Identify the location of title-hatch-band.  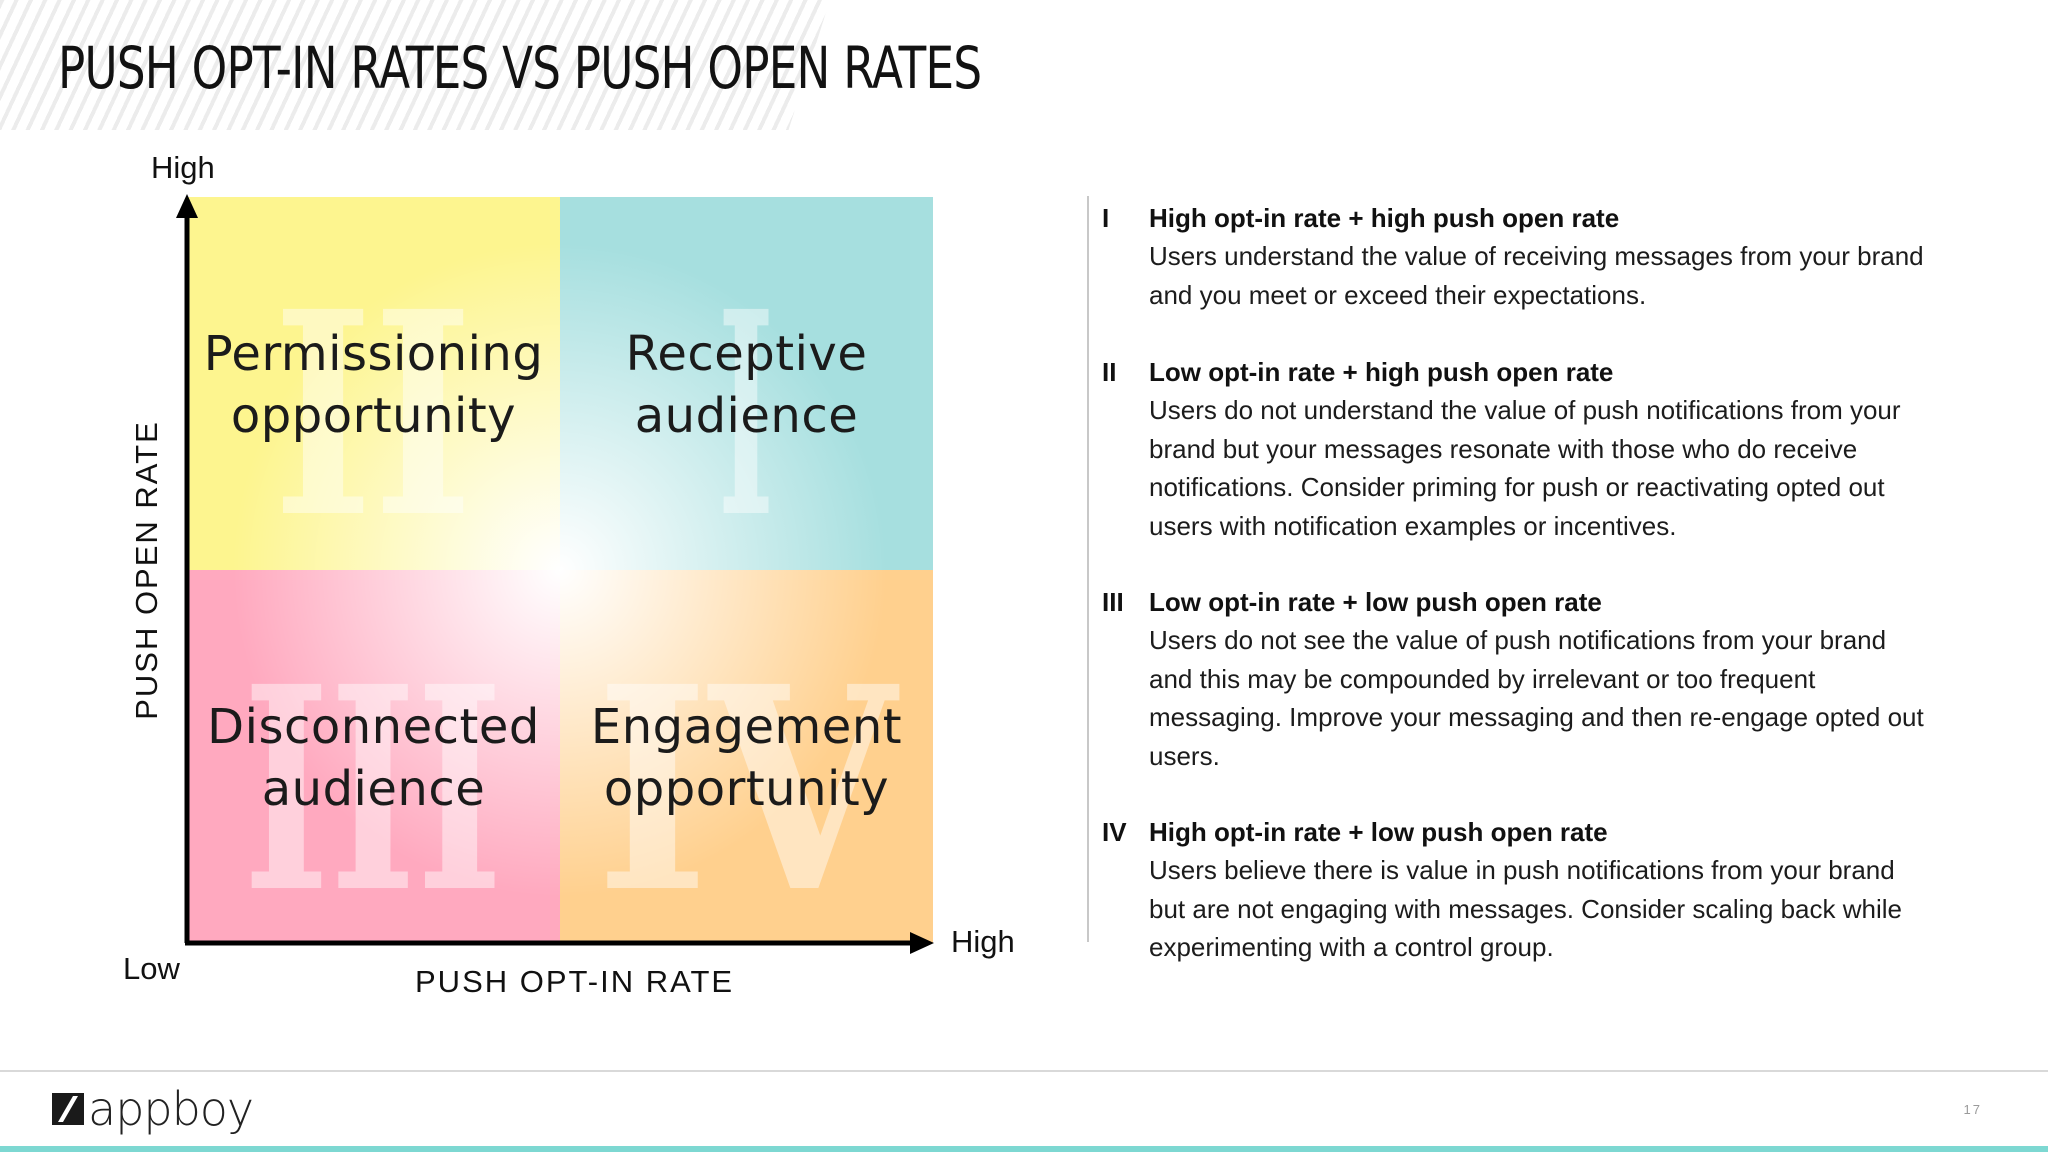
(415, 65).